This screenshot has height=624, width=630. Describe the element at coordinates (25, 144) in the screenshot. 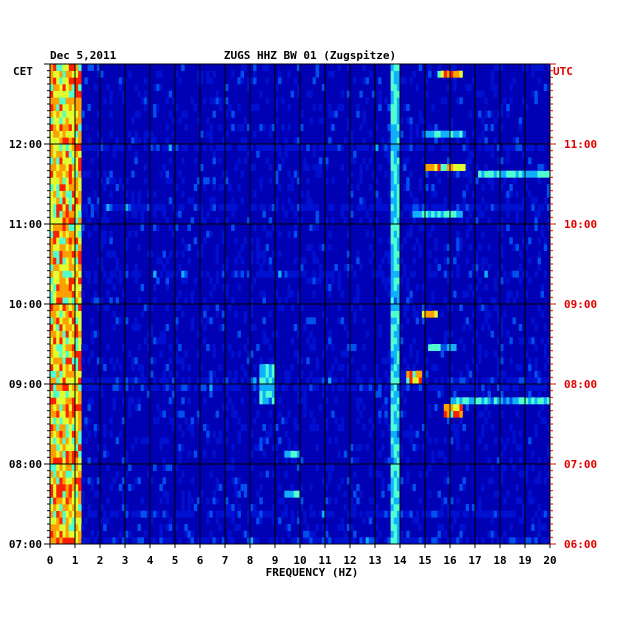

I see `cet-tick-label: 12:00` at that location.